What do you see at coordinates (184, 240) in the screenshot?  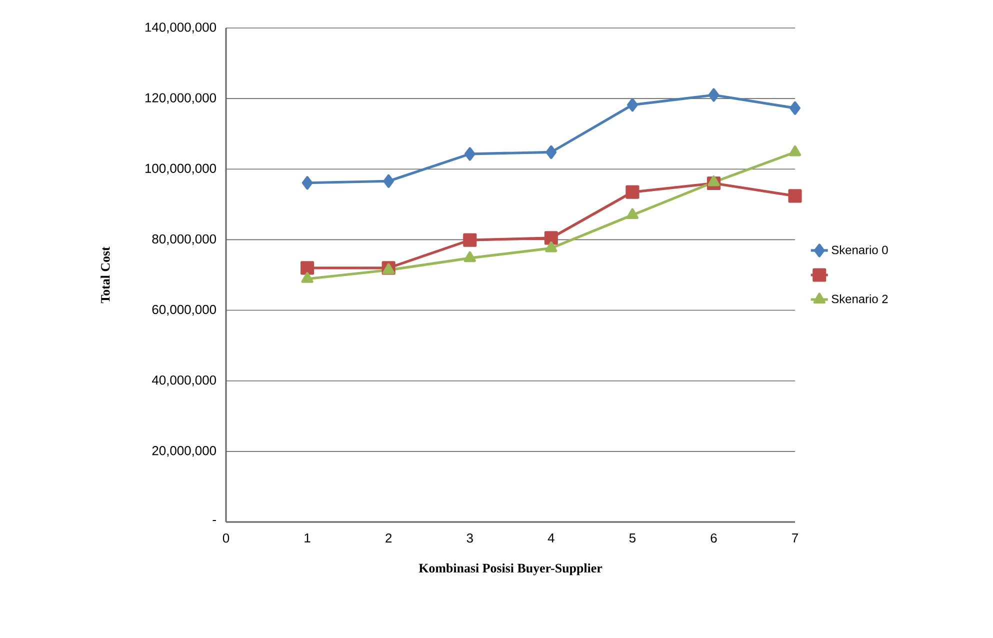 I see `y-tick-label: 80,000,000` at bounding box center [184, 240].